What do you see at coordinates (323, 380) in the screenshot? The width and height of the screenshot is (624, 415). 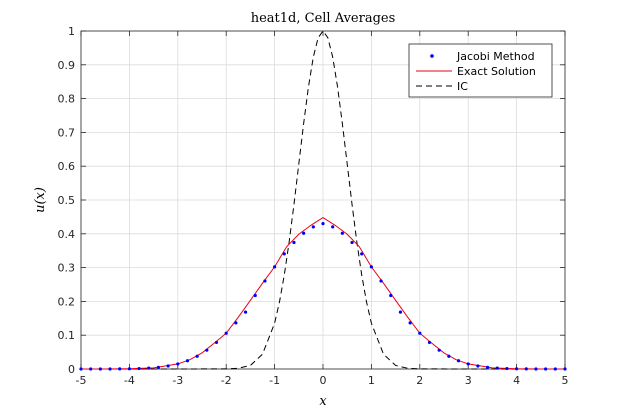 I see `x-tick-label: 0` at bounding box center [323, 380].